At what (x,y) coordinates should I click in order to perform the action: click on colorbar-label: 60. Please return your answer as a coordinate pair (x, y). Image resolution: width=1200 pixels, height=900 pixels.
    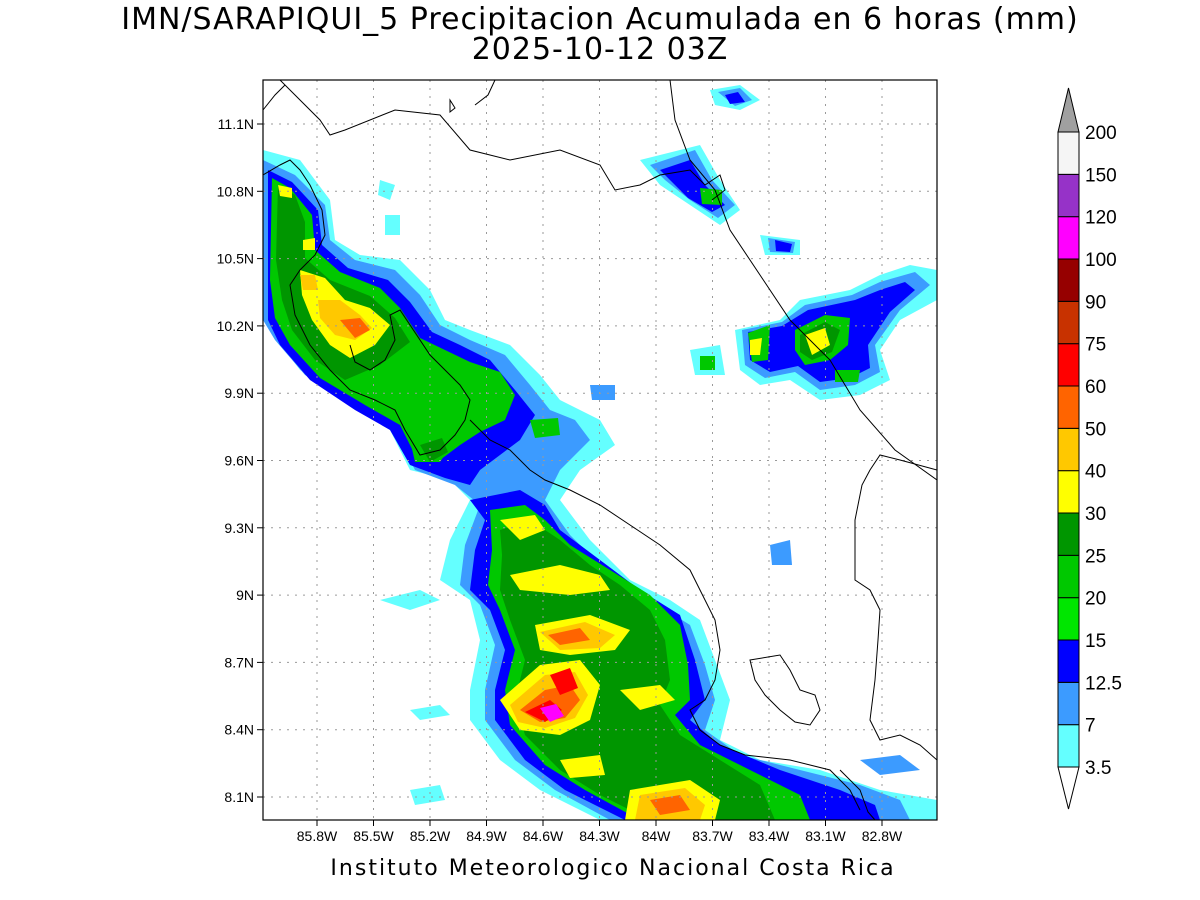
    Looking at the image, I should click on (1095, 387).